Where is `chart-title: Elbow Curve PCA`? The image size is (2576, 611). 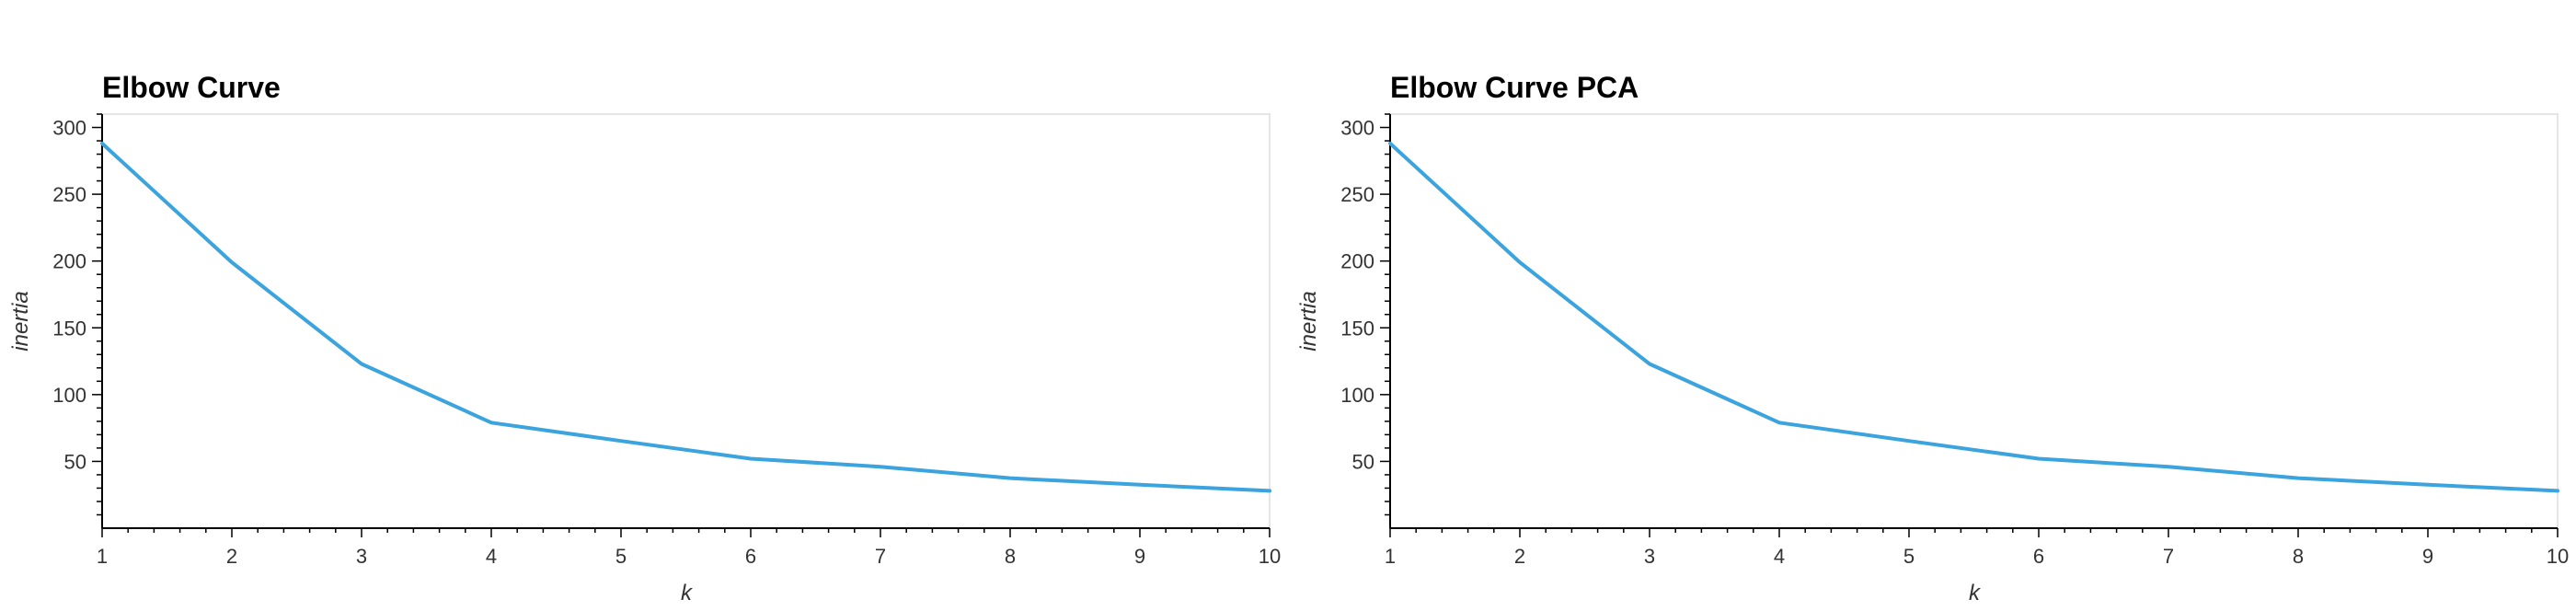
chart-title: Elbow Curve PCA is located at coordinates (1514, 87).